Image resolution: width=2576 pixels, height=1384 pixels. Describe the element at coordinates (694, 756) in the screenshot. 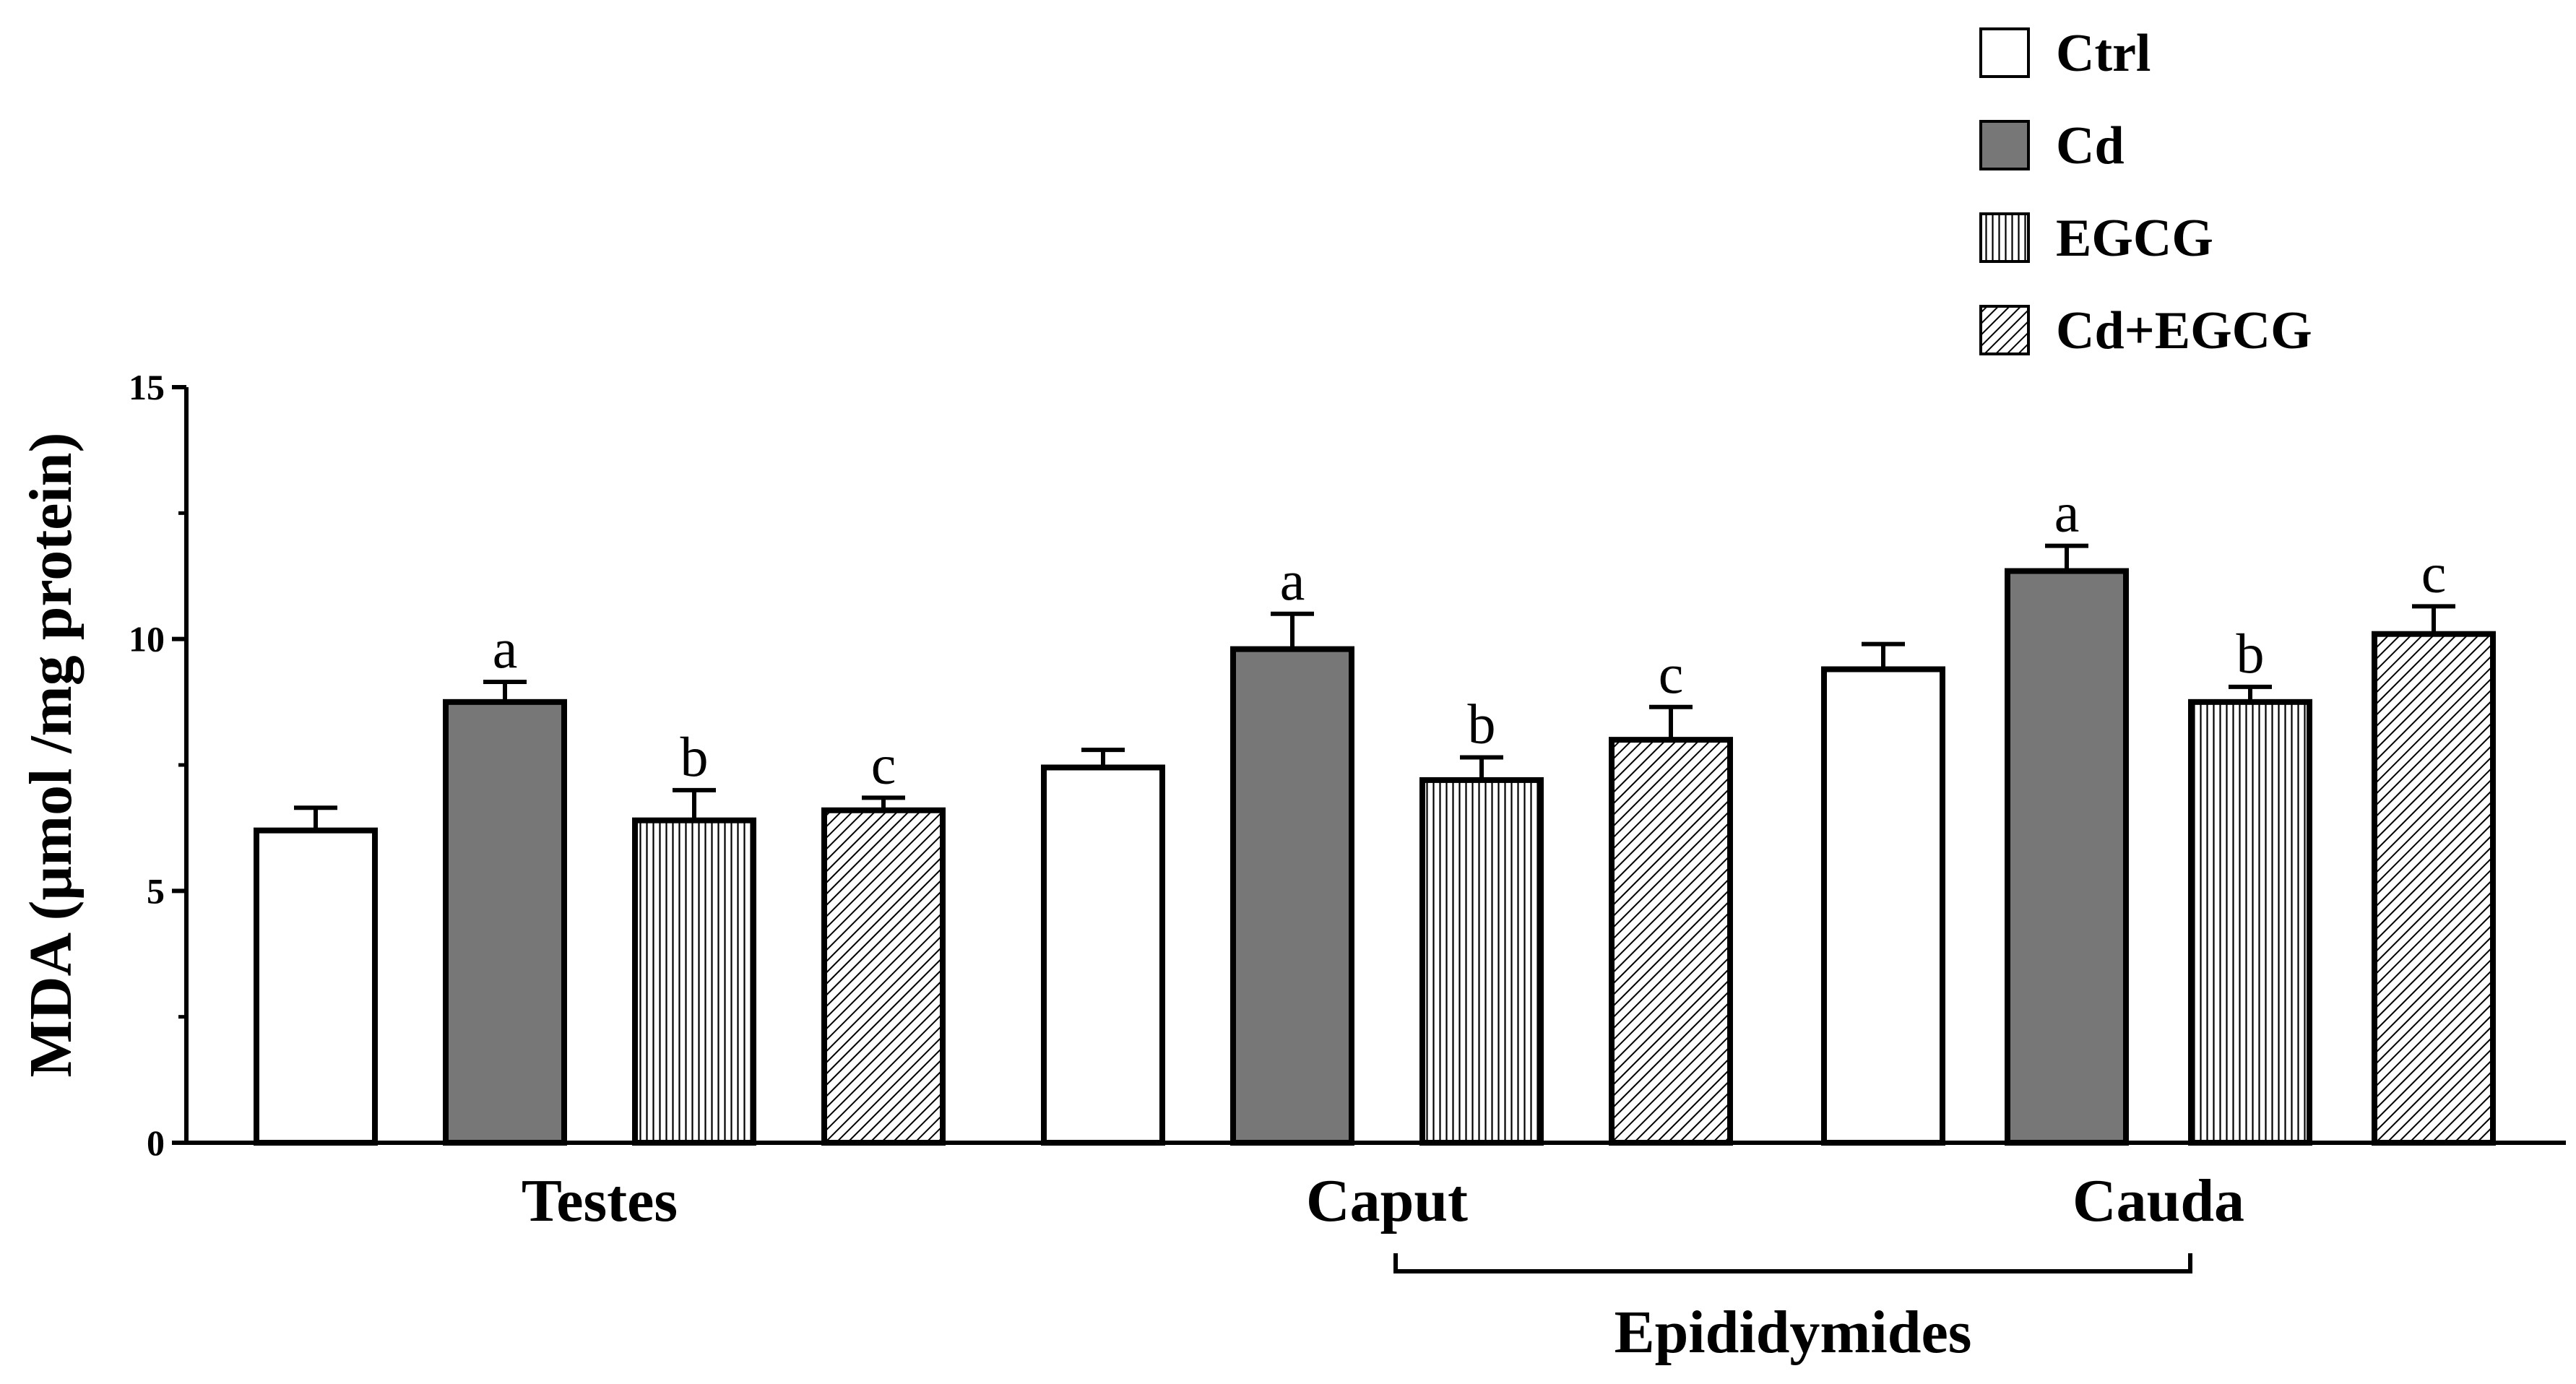

I see `sig-letter-testes-egcg: b` at that location.